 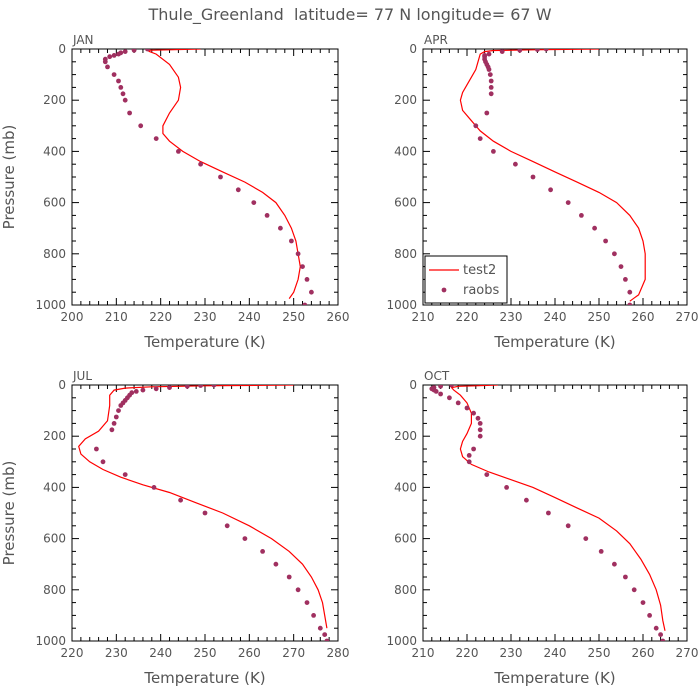 I want to click on x-tick-label: 200, so click(x=72, y=317).